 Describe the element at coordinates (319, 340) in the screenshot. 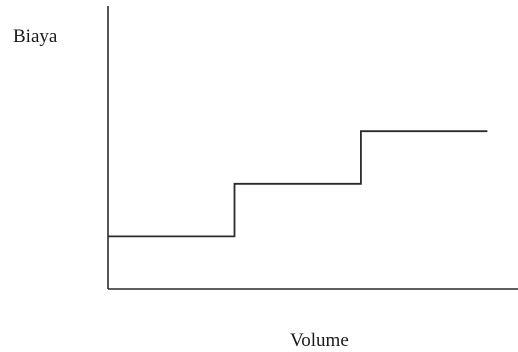

I see `x-axis-label: Volume` at that location.